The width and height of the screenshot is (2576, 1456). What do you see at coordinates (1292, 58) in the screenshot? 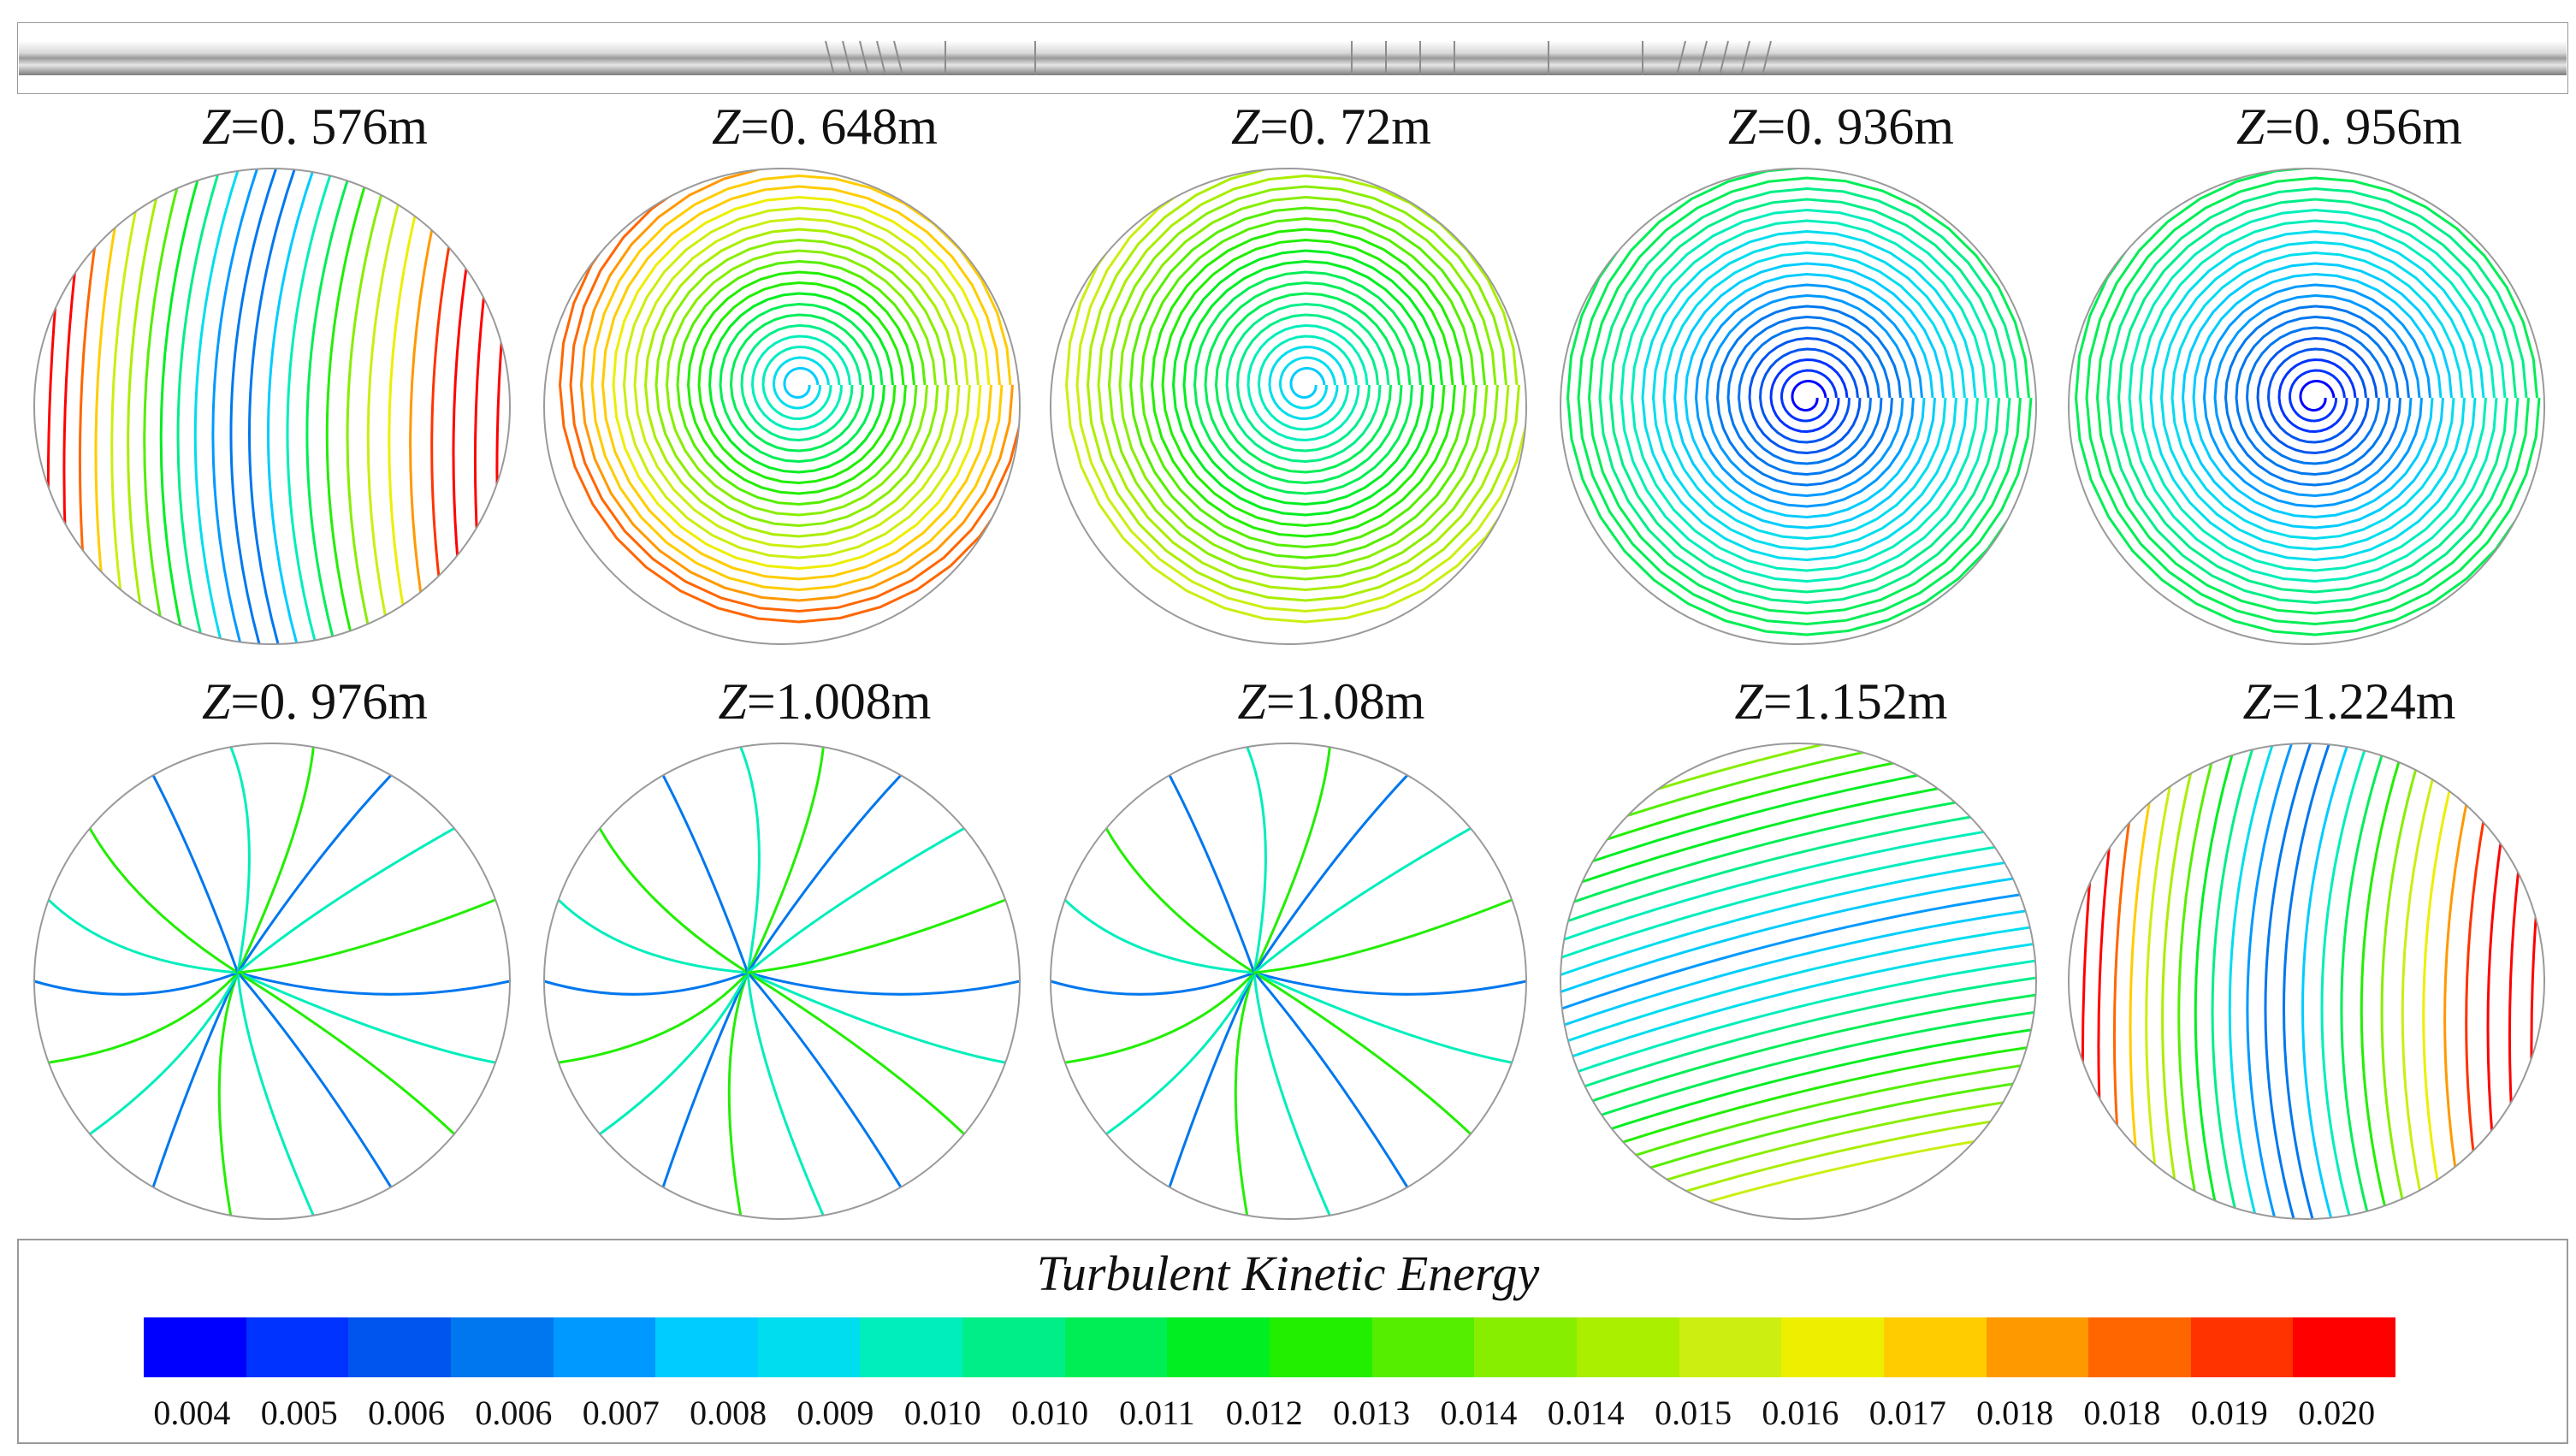
I see `pipe-geometry-strip` at bounding box center [1292, 58].